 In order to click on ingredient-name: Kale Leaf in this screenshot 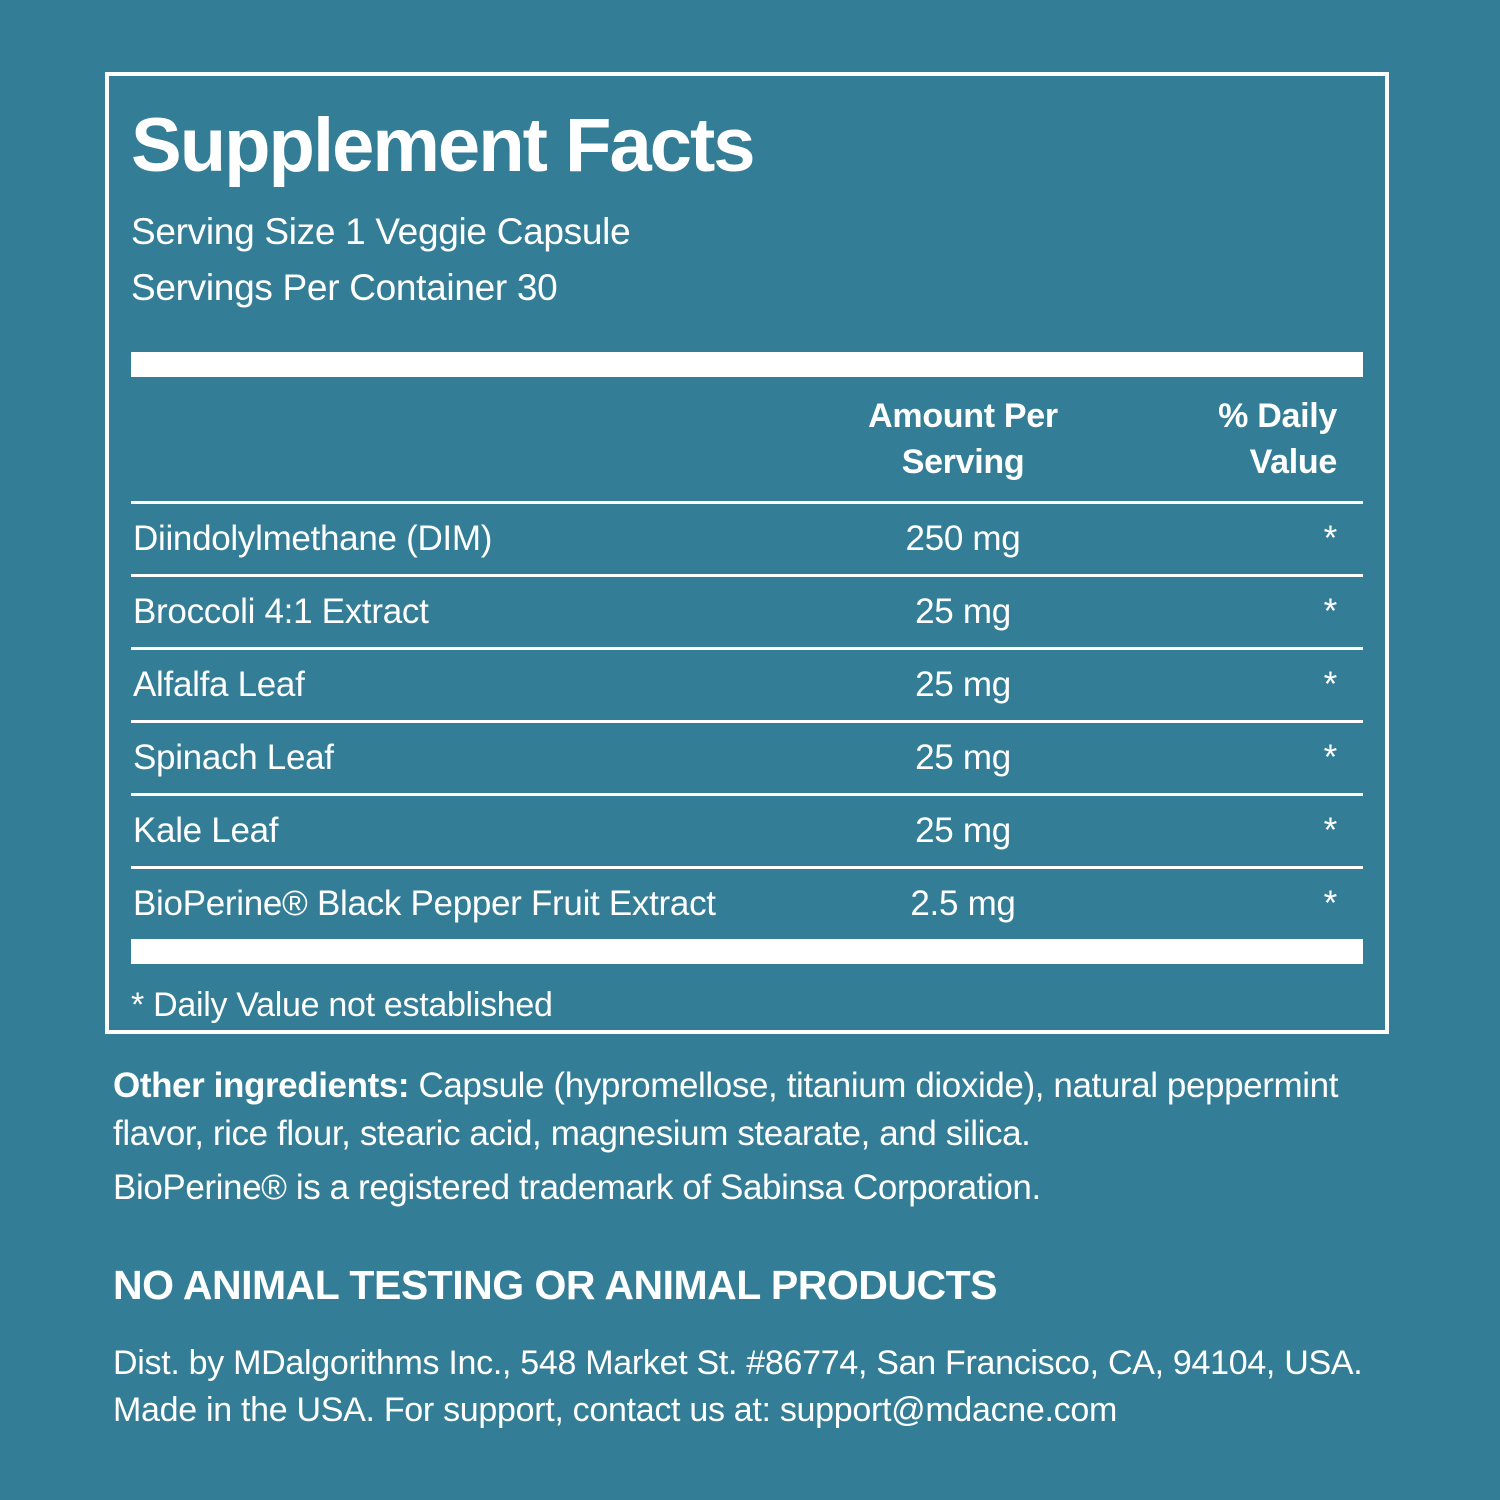, I will do `click(206, 830)`.